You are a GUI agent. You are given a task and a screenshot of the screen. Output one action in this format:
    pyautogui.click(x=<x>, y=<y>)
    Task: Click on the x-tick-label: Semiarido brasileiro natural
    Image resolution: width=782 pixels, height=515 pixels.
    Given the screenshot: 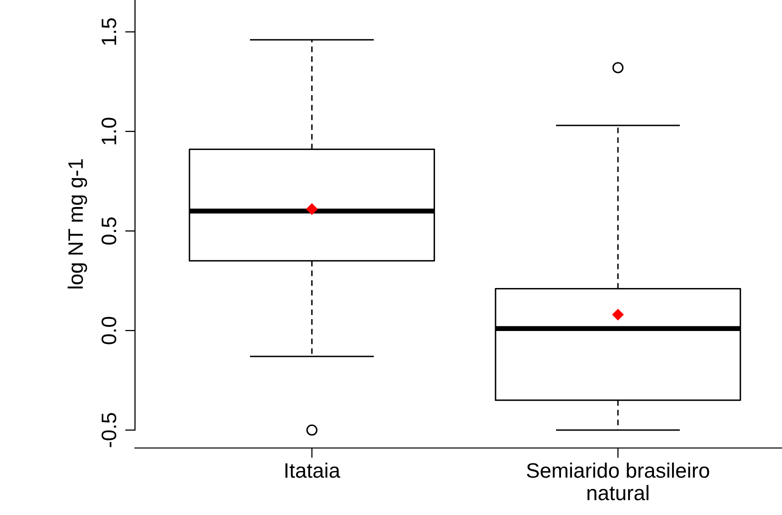 What is the action you would take?
    pyautogui.click(x=618, y=481)
    